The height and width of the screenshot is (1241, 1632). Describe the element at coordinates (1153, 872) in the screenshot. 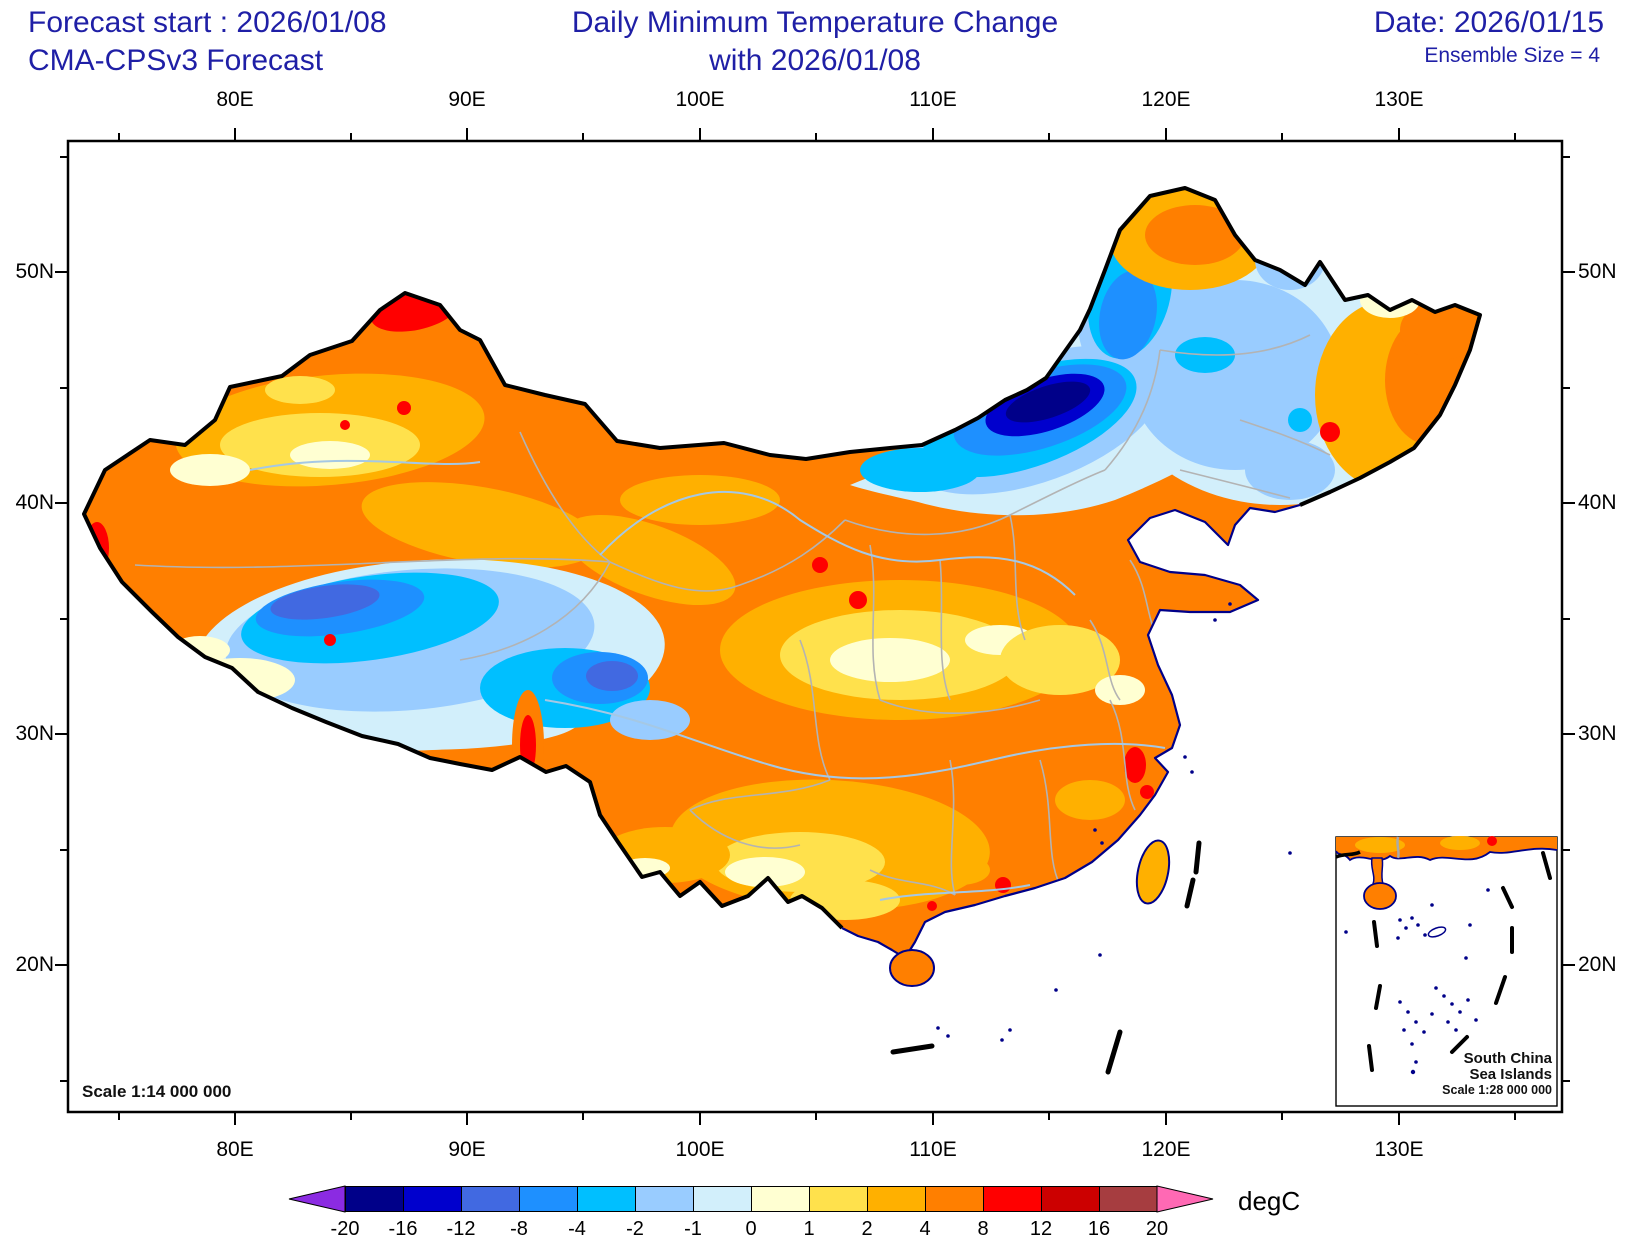

I see `taiwan-island` at that location.